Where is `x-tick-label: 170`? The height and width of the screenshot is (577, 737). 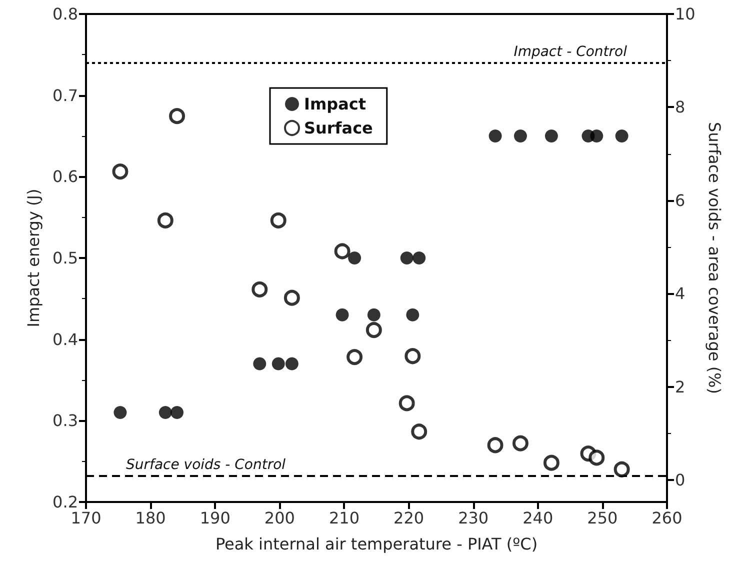
x-tick-label: 170 is located at coordinates (86, 518).